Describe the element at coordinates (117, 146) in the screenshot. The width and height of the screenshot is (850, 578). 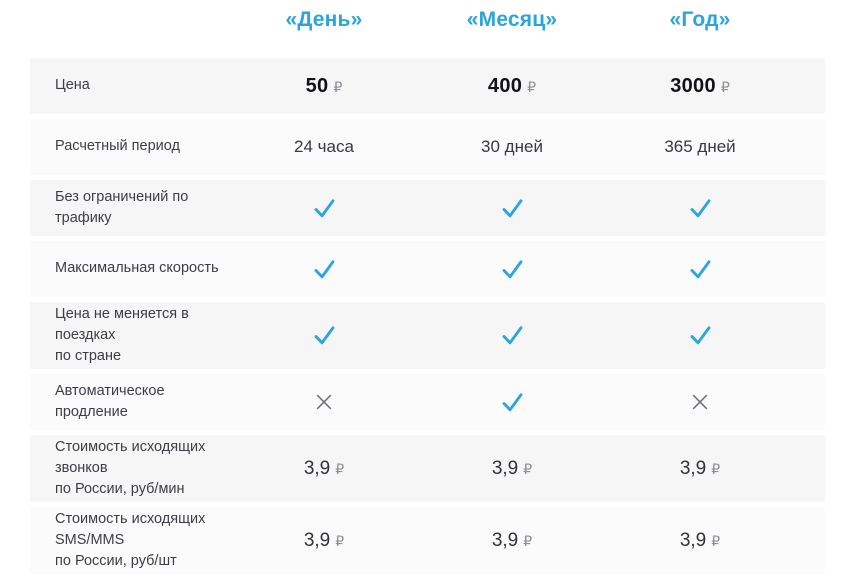
I see `row-label: Расчетный период` at that location.